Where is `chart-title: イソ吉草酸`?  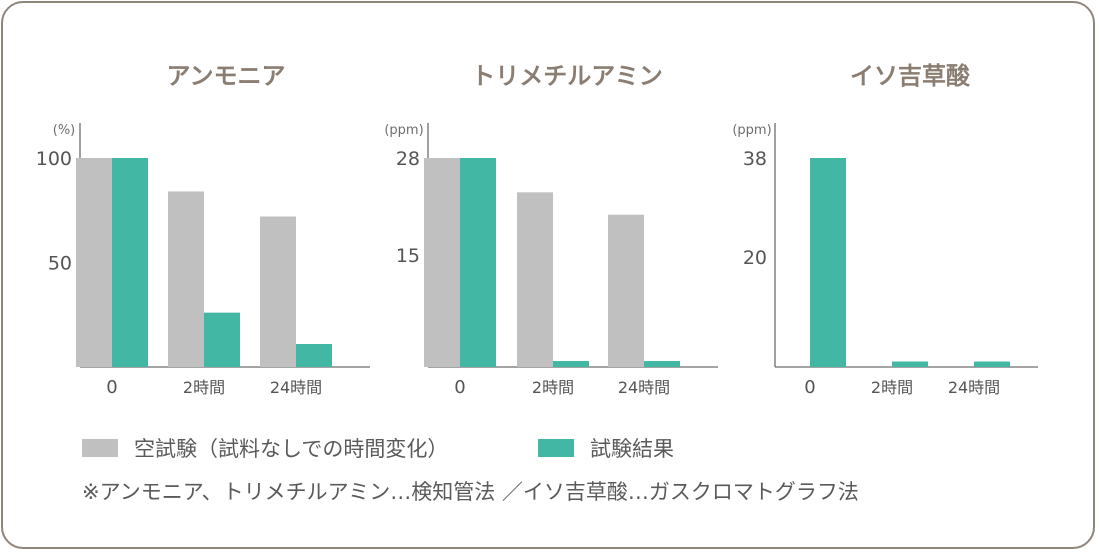
chart-title: イソ吉草酸 is located at coordinates (910, 76).